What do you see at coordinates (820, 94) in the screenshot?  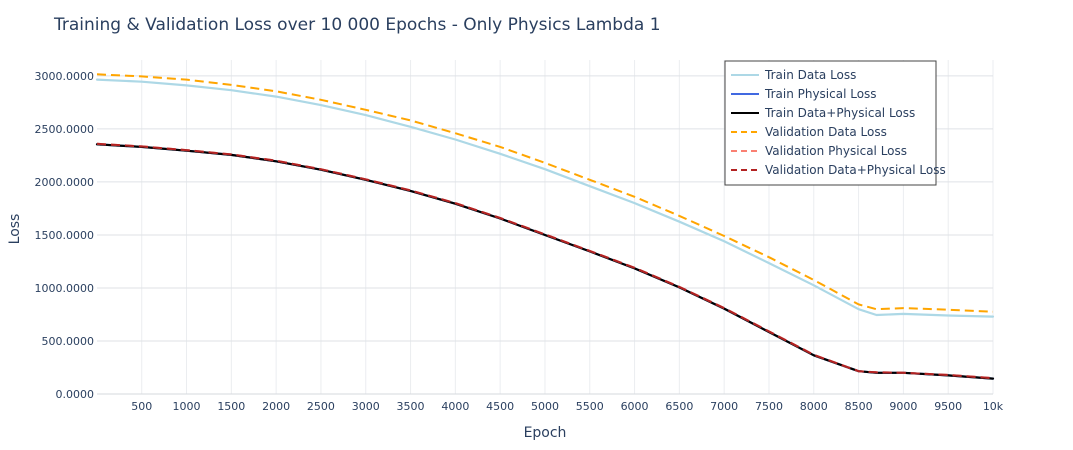 I see `legend-label: Train Physical Loss` at bounding box center [820, 94].